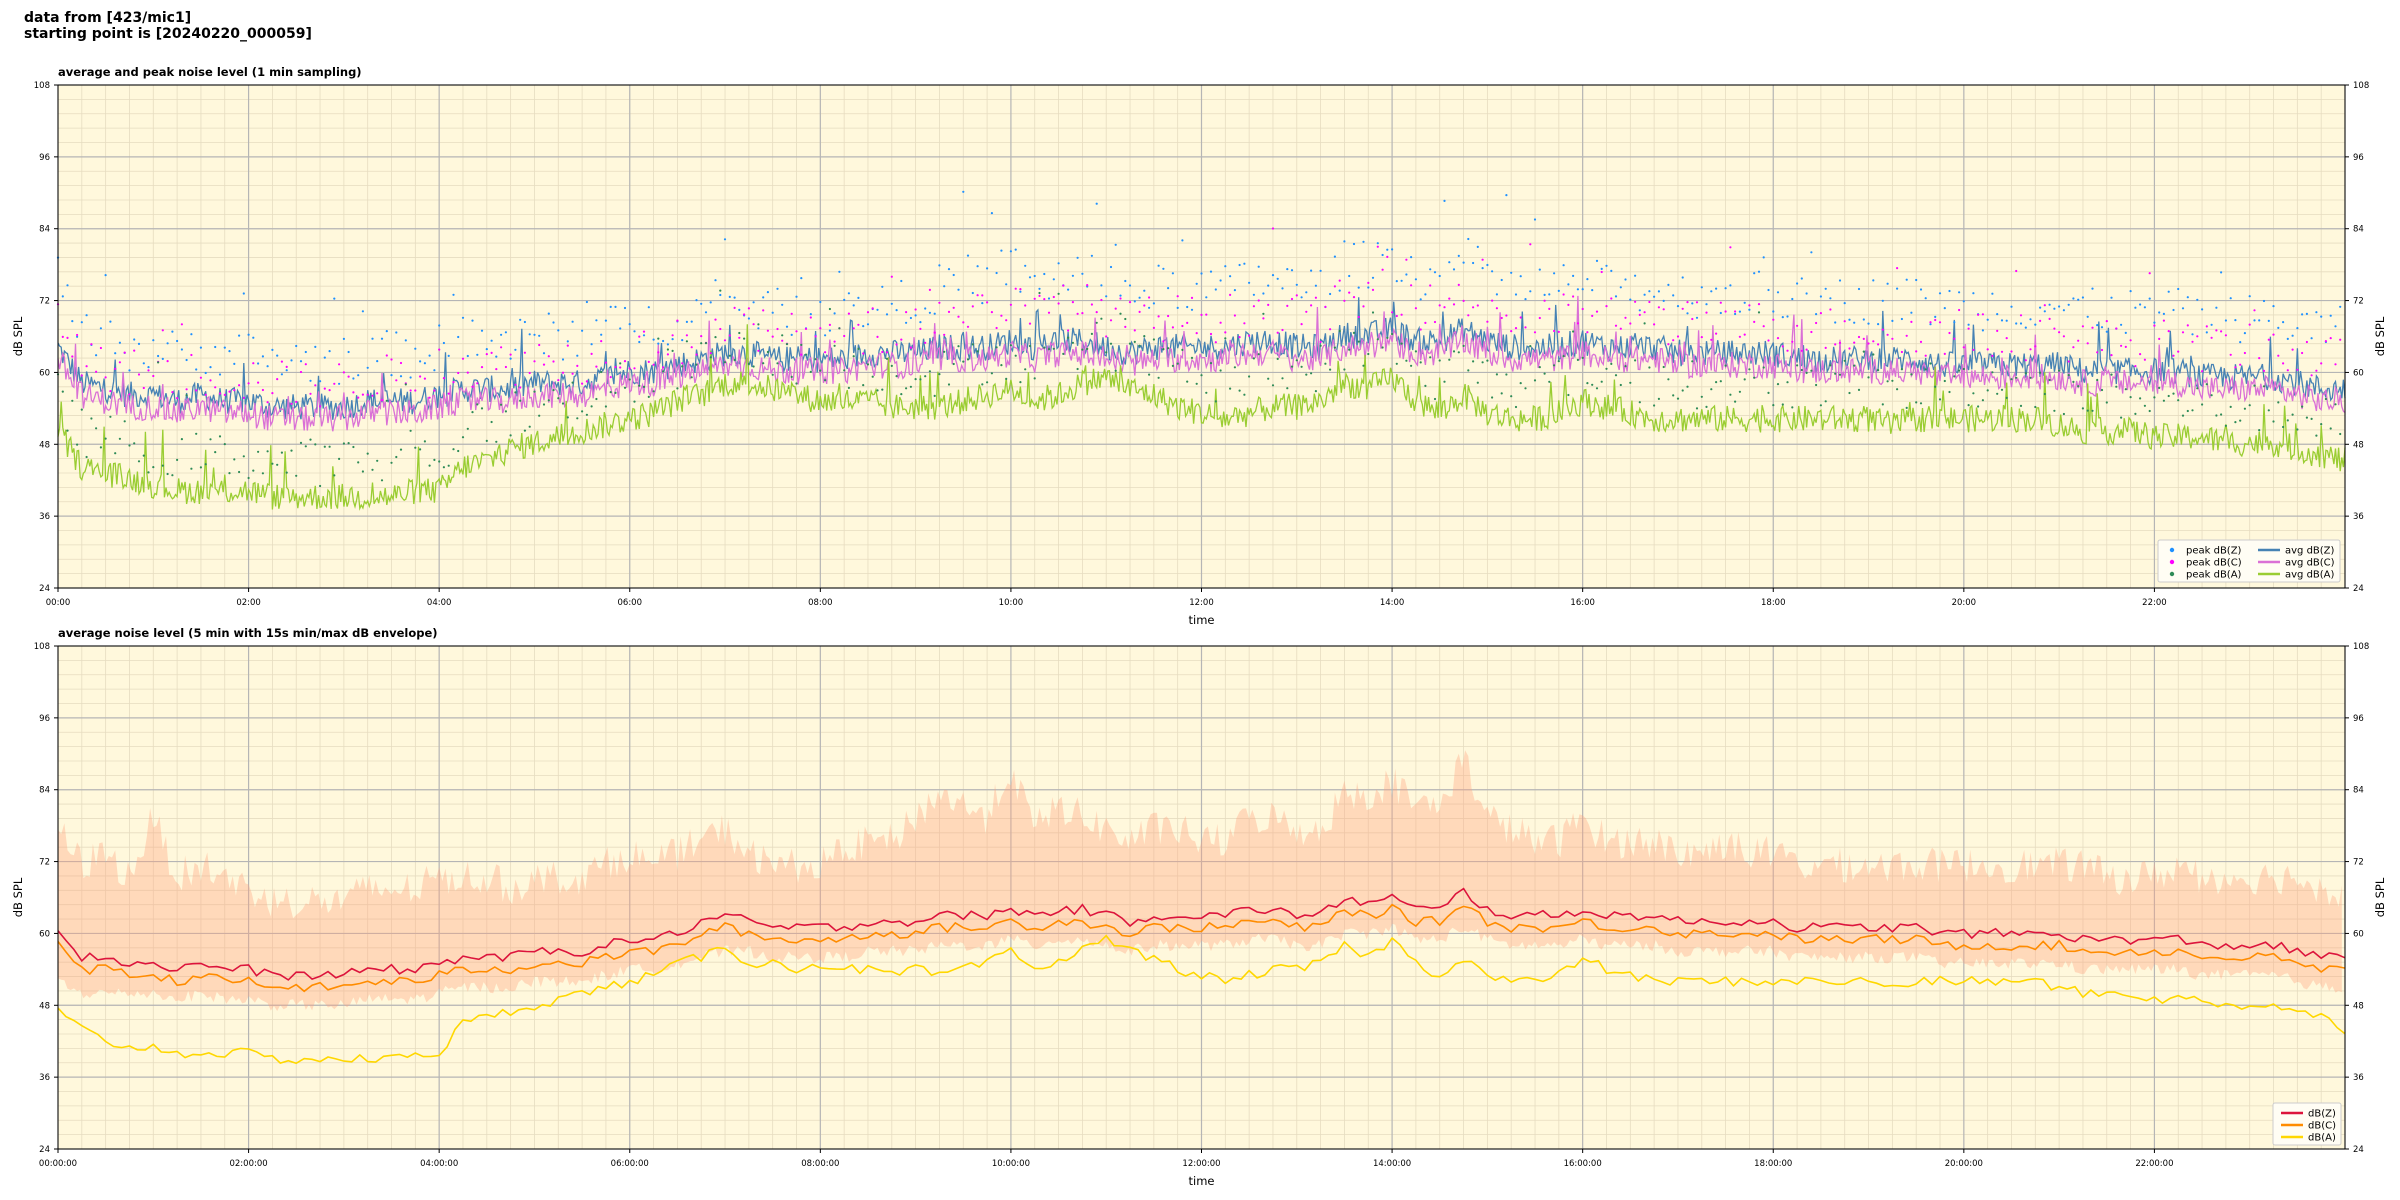 The width and height of the screenshot is (2400, 1200). I want to click on y-tick-label-right: 72, so click(2358, 863).